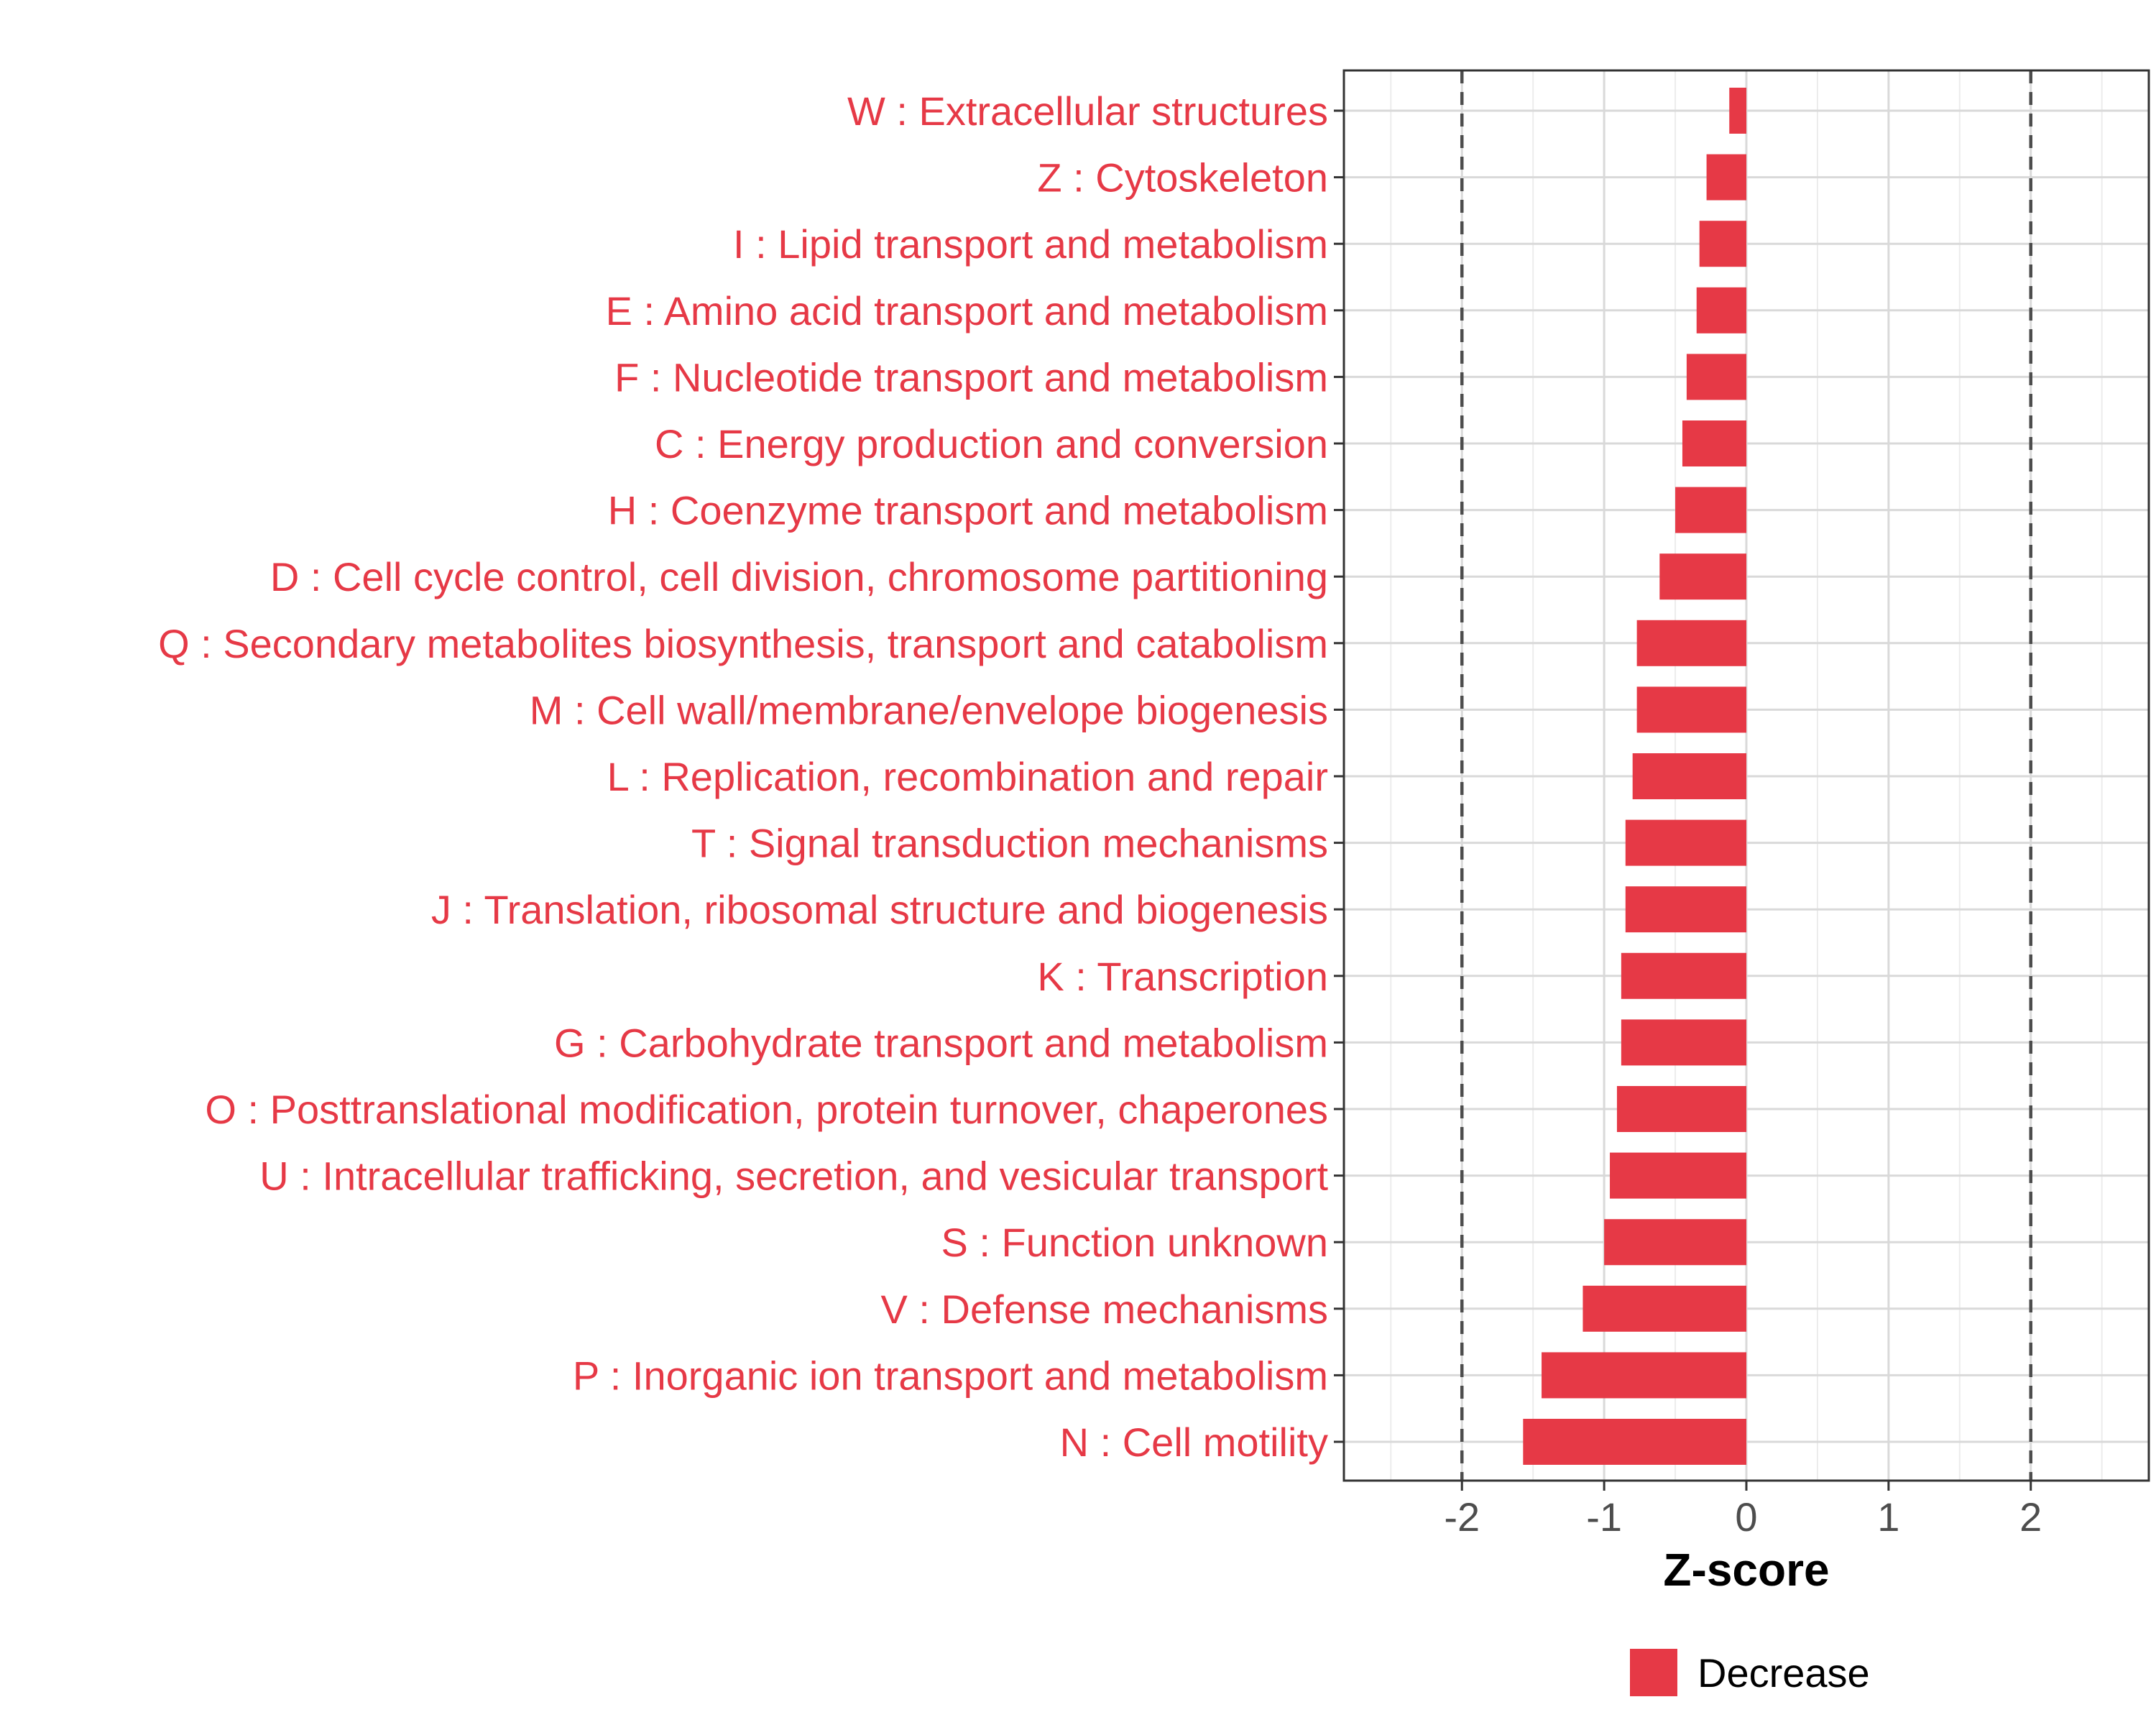 The height and width of the screenshot is (1725, 2156). I want to click on y-tick-label-3: E : Amino acid transport and metabolism, so click(967, 311).